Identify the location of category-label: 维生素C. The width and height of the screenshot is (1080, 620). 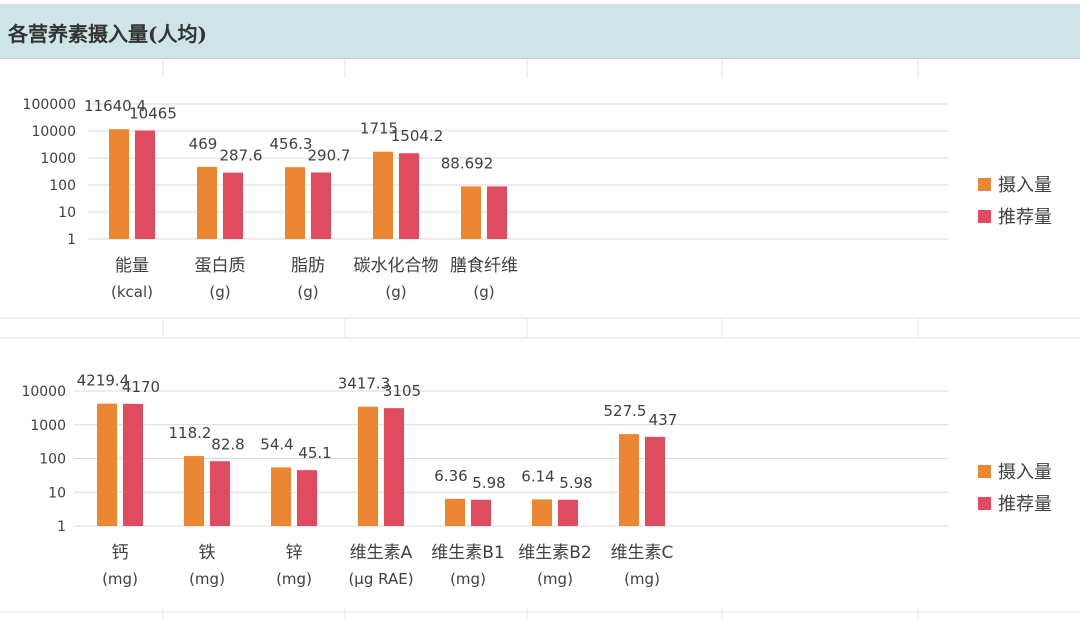
(642, 553).